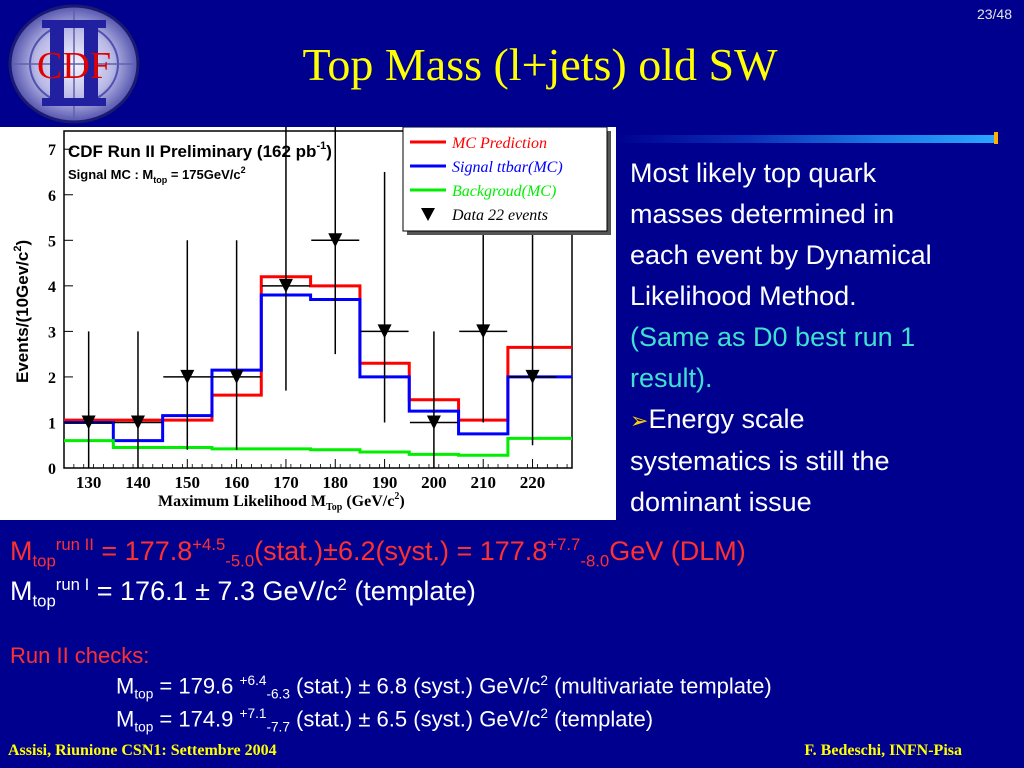 The width and height of the screenshot is (1024, 768). Describe the element at coordinates (321, 146) in the screenshot. I see `chart-title-sup: -1` at that location.